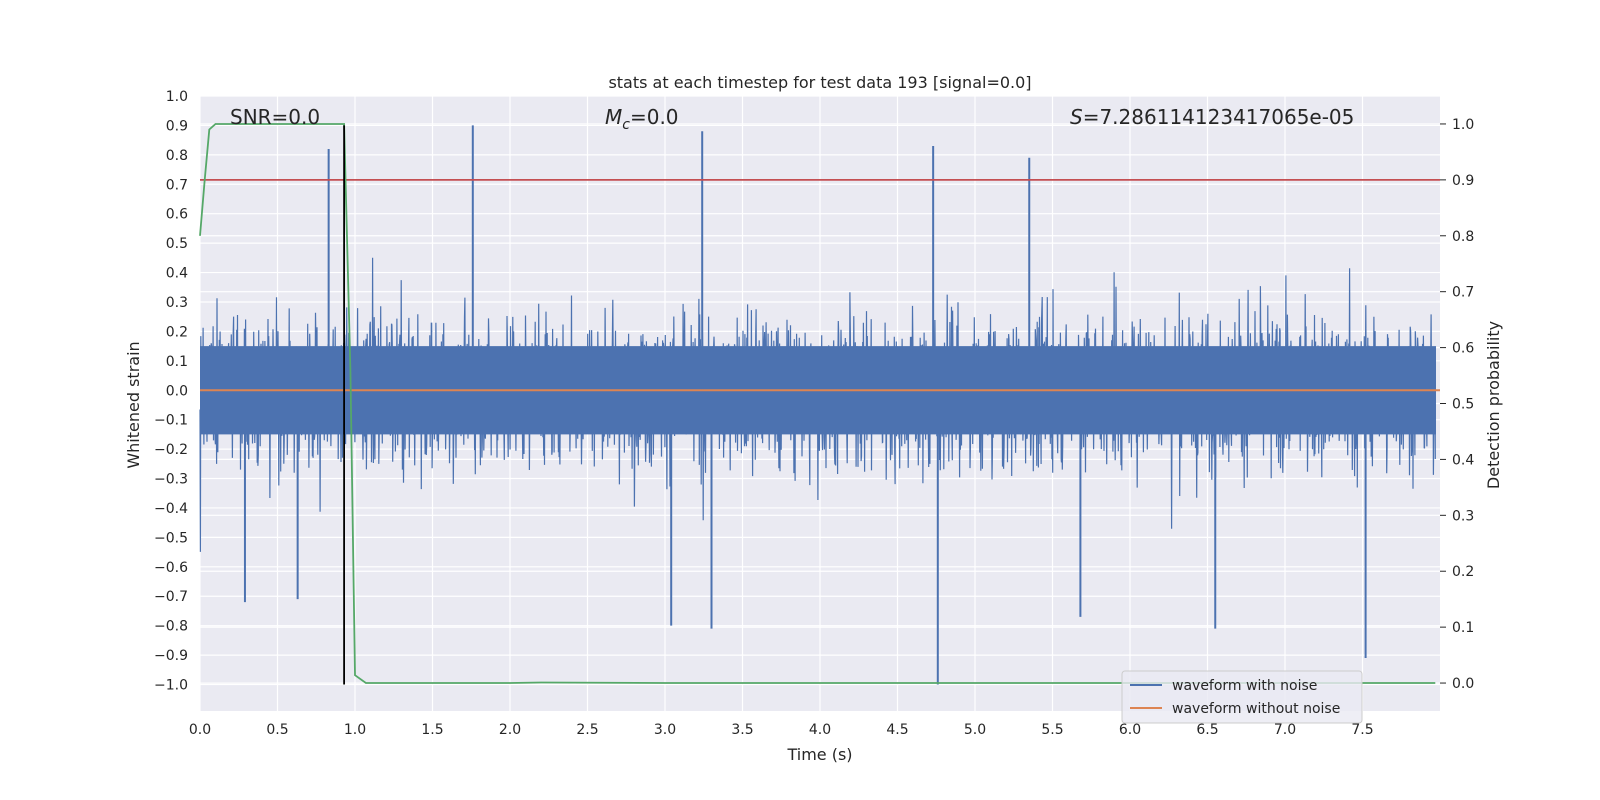 Image resolution: width=1600 pixels, height=800 pixels. I want to click on y-tick-label-left: −0.7, so click(171, 597).